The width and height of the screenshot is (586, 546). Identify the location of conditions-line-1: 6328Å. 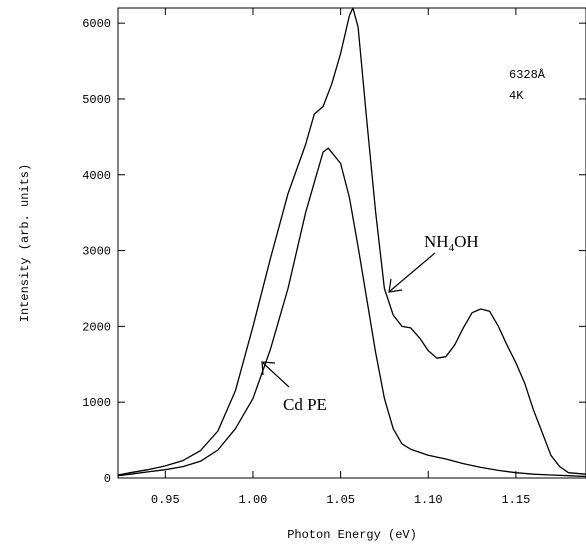
(527, 74).